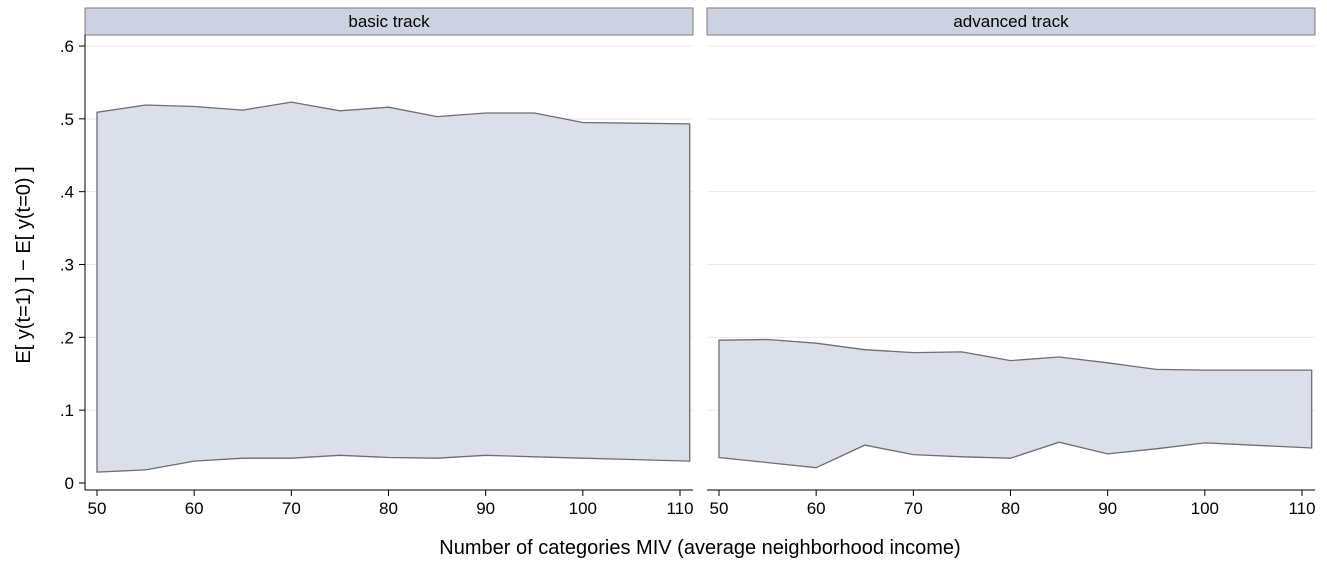 This screenshot has width=1327, height=561. What do you see at coordinates (67, 192) in the screenshot?
I see `y-tick-label: .4` at bounding box center [67, 192].